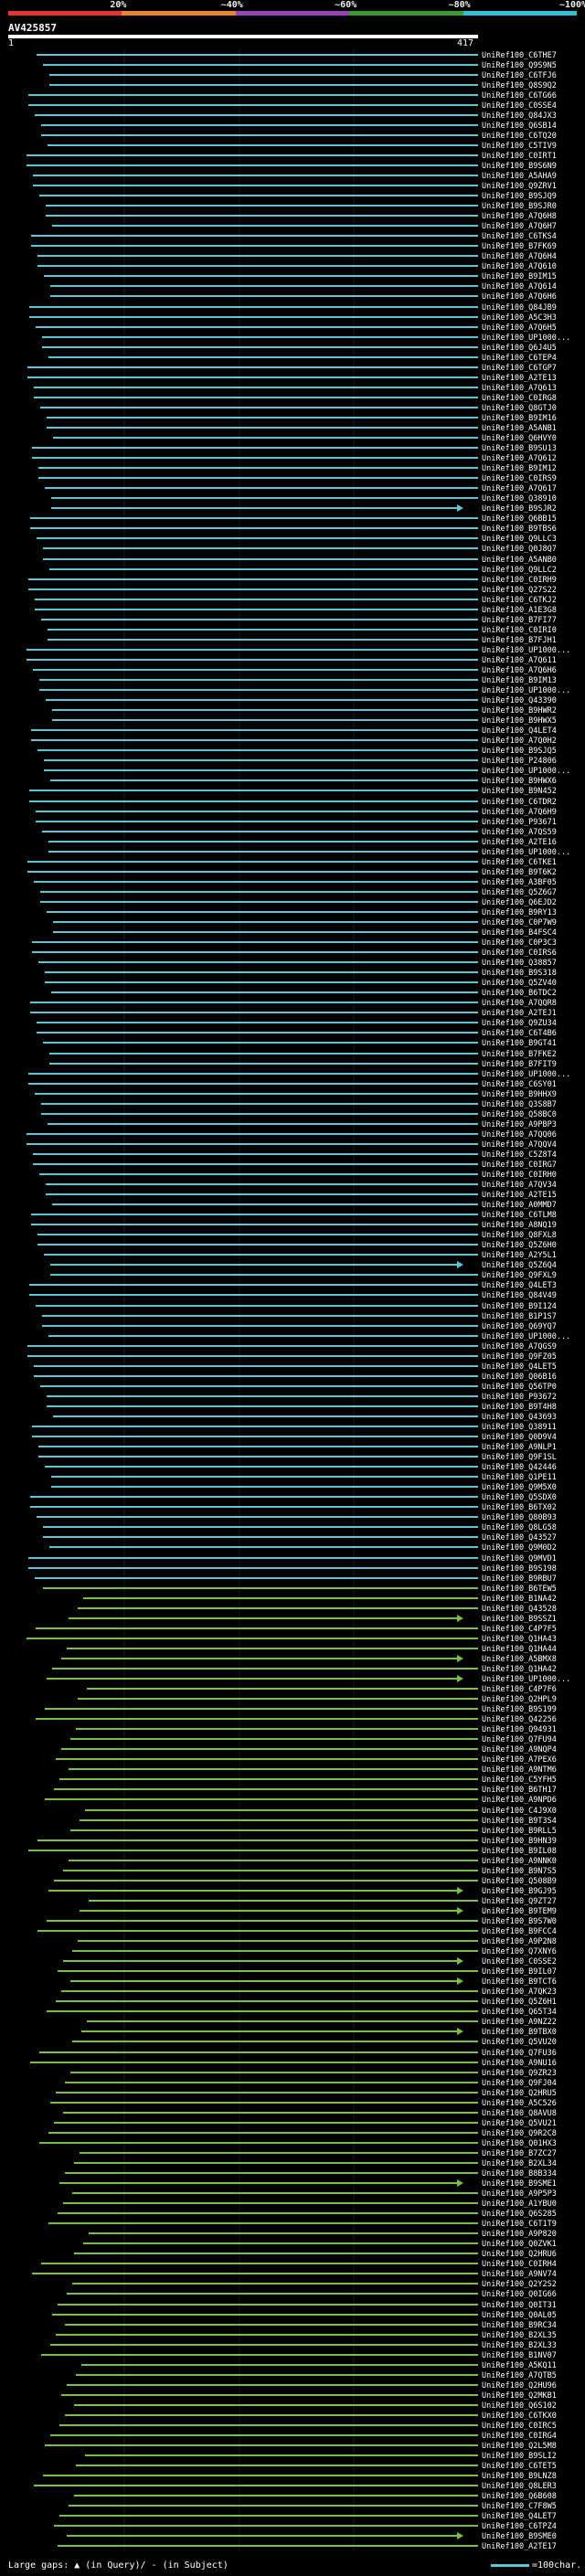 This screenshot has width=585, height=2576. I want to click on hit-label: UniRef100_C4P7F5, so click(519, 1629).